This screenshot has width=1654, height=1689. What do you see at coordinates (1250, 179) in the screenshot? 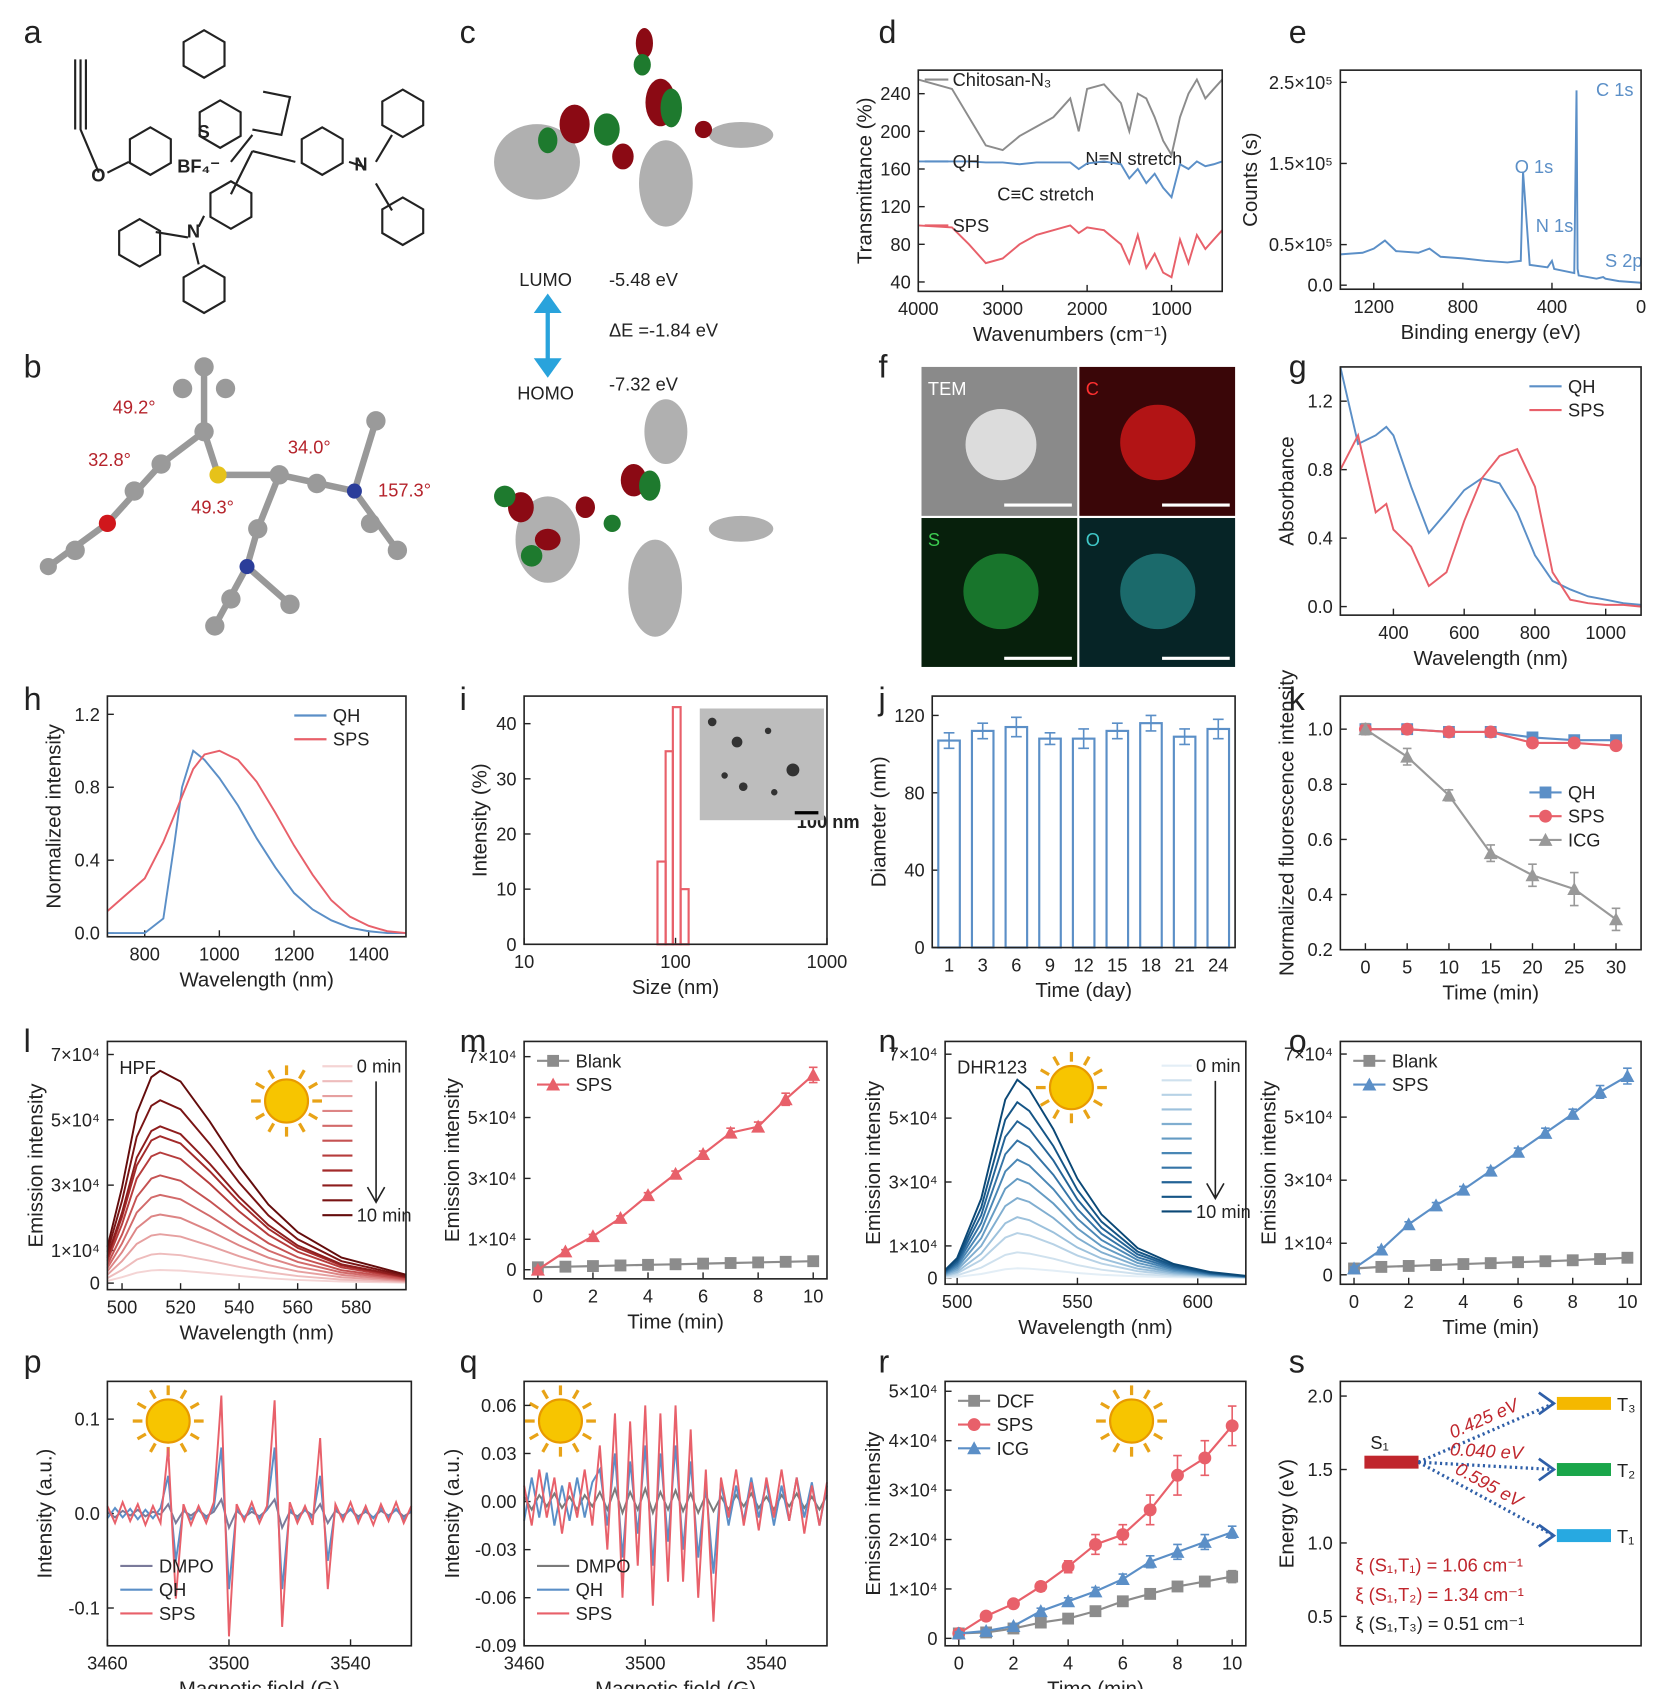
I see `y-axis-label: Counts (s)` at bounding box center [1250, 179].